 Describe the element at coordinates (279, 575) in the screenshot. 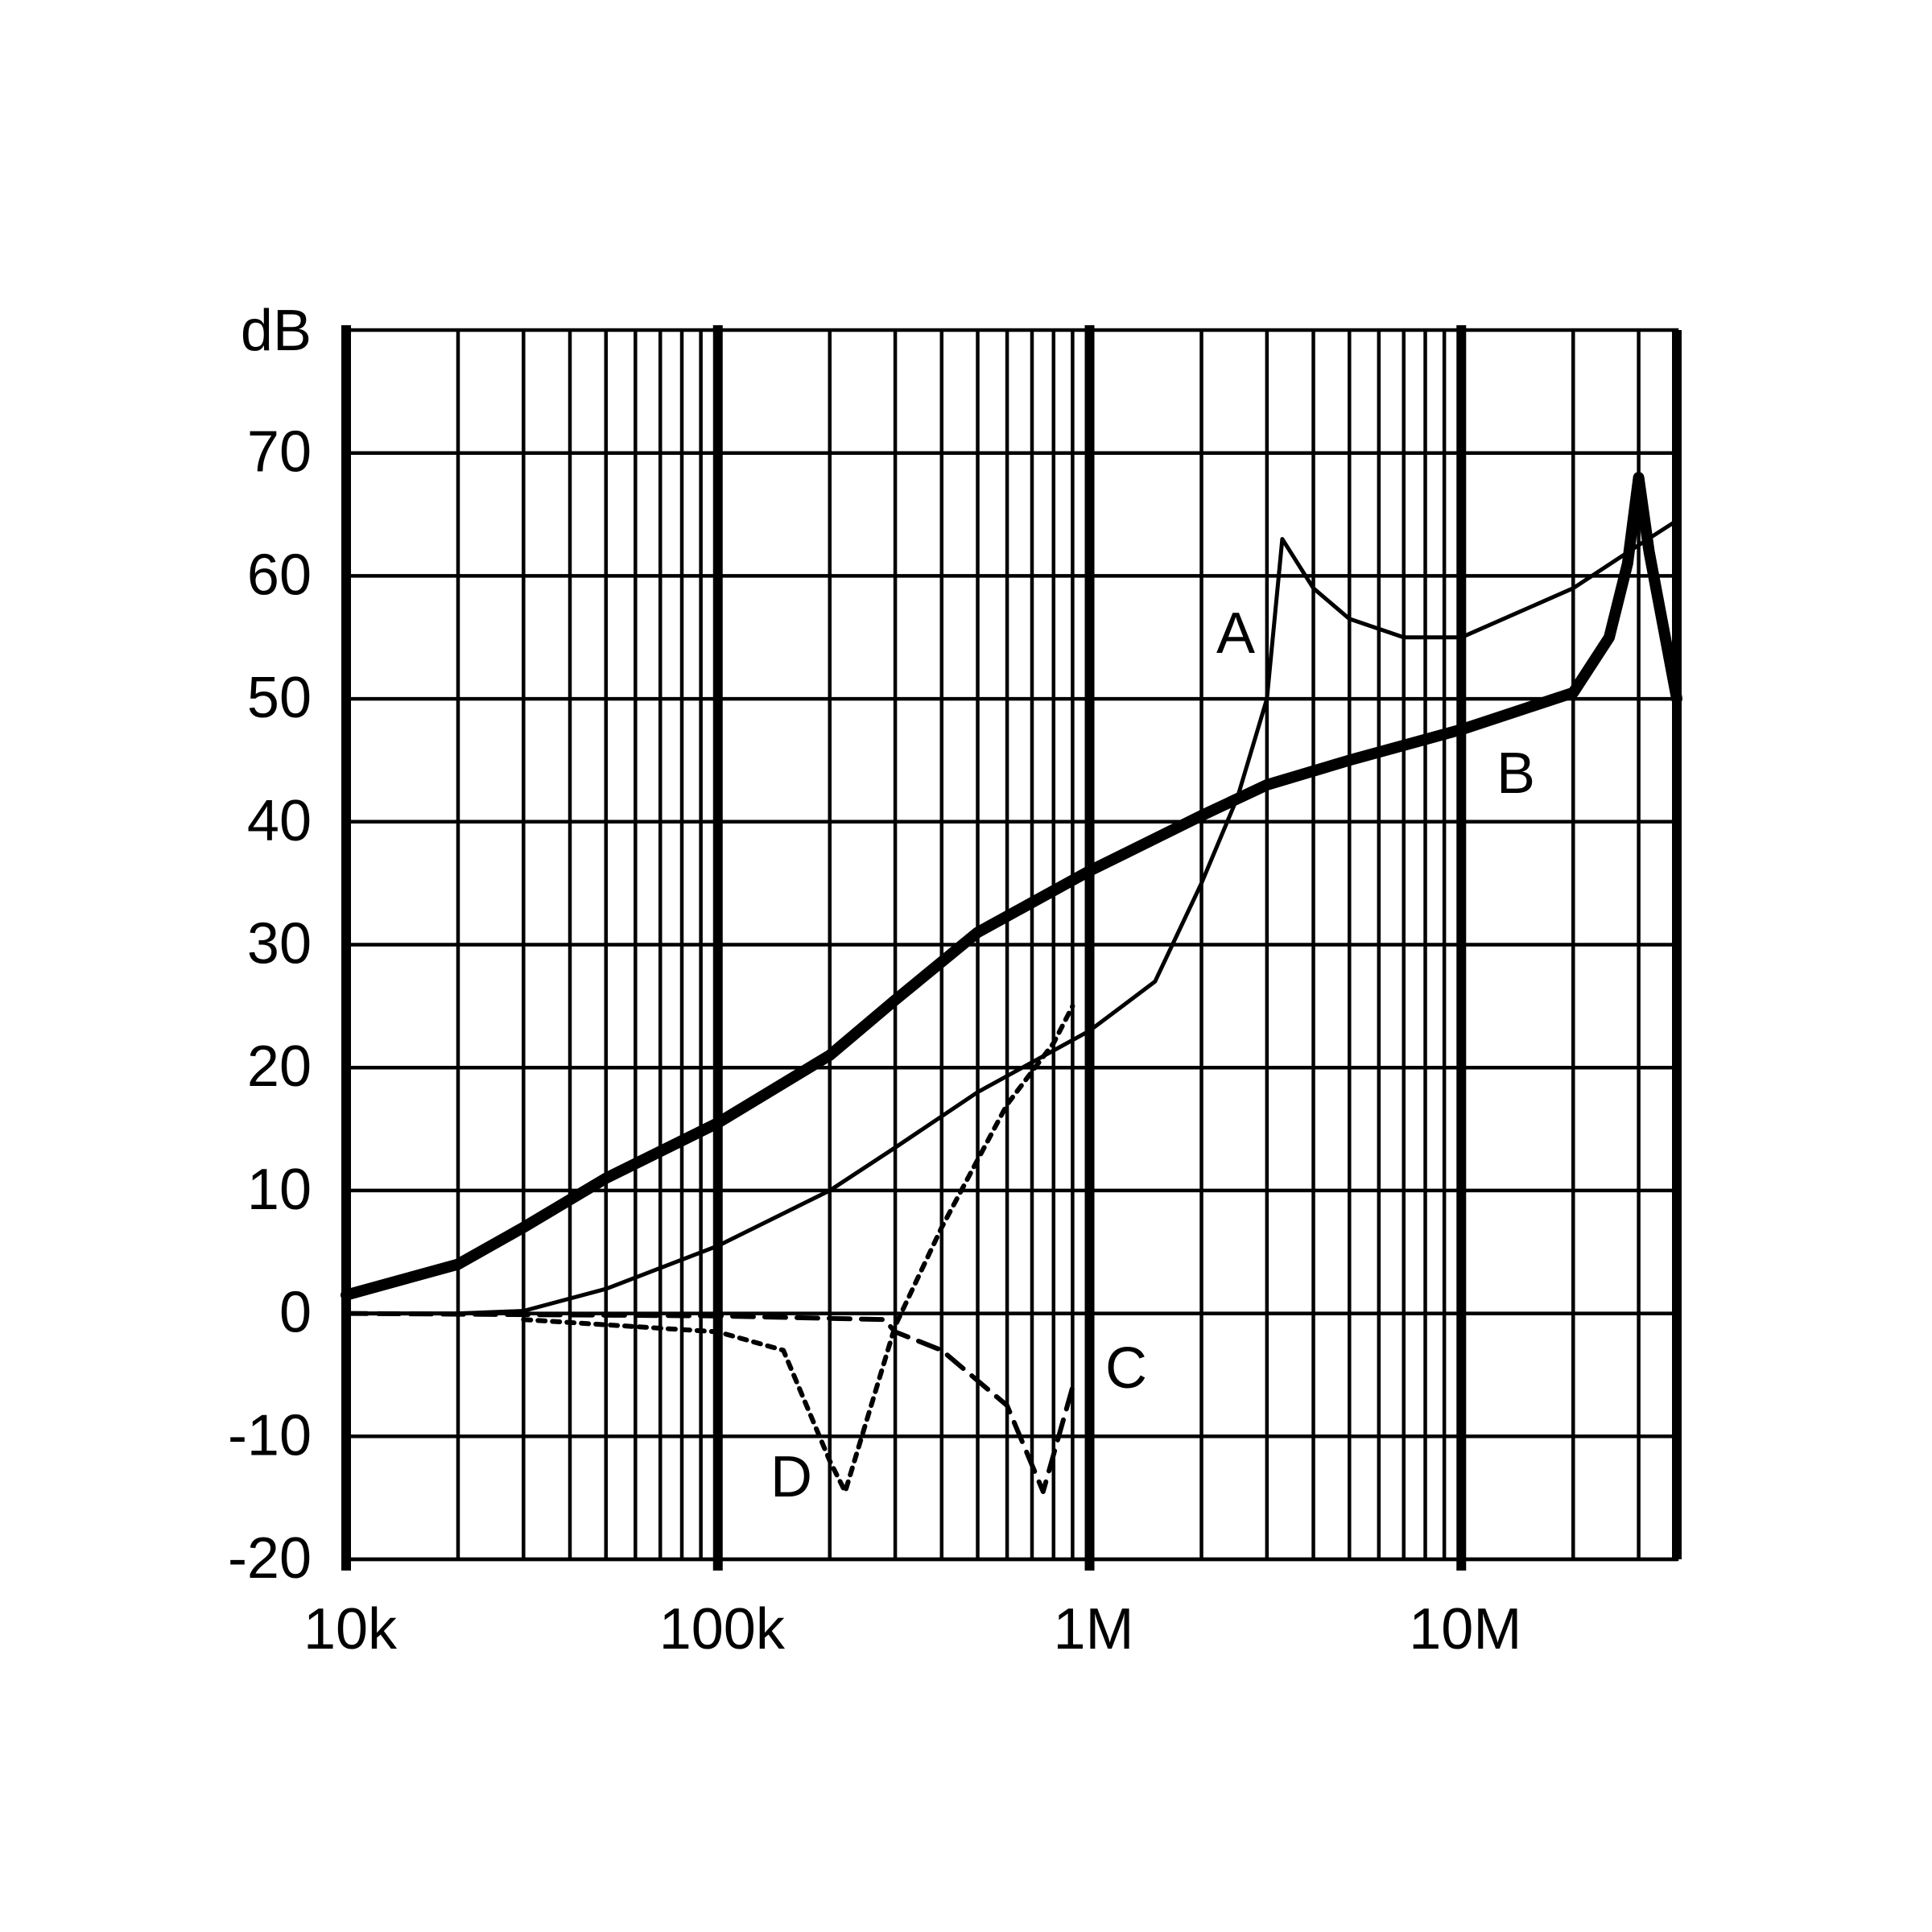

I see `y-tick-label: 60` at that location.